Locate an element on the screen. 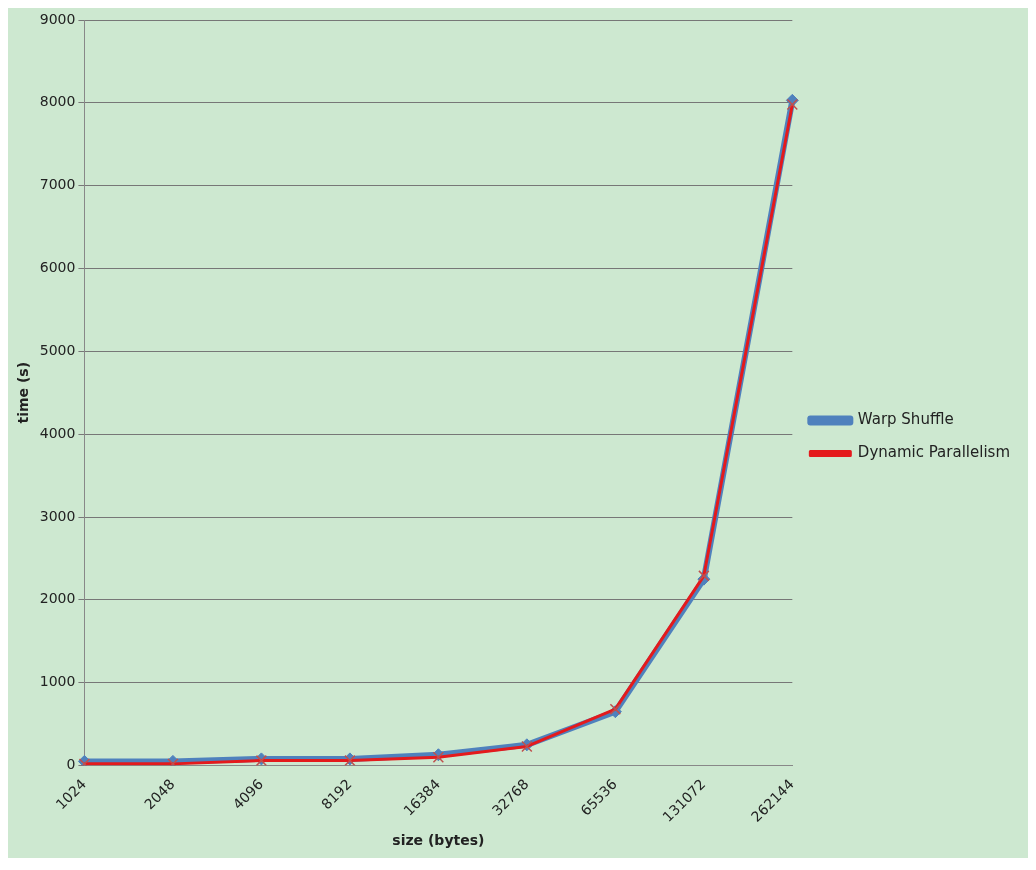 The height and width of the screenshot is (870, 1036). x-axis-title: size (bytes) is located at coordinates (438, 840).